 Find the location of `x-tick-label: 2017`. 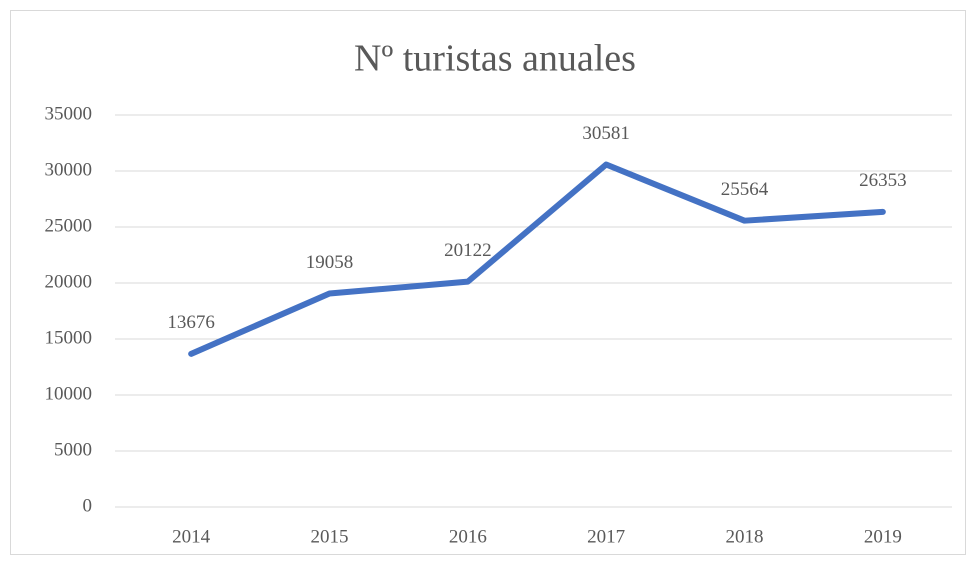

x-tick-label: 2017 is located at coordinates (606, 536).